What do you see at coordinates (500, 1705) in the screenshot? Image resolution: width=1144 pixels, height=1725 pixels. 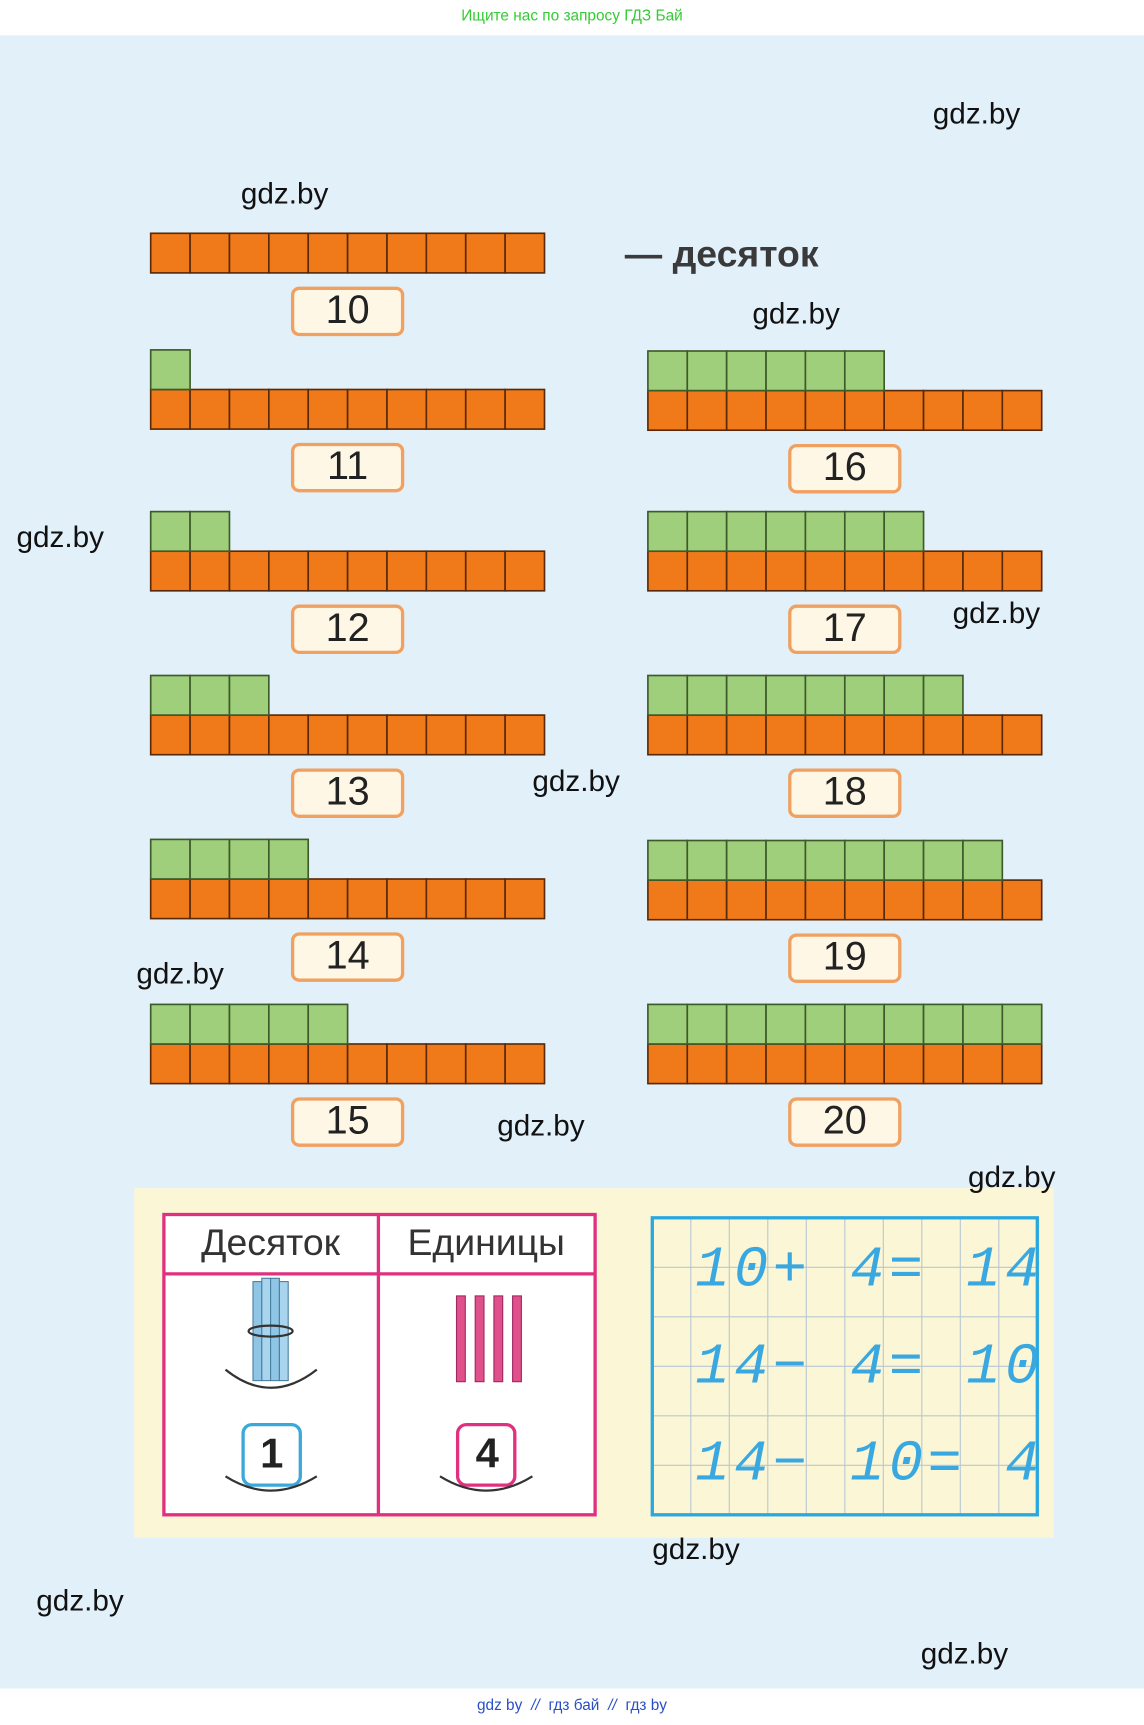 I see `footer-link: gdz by` at bounding box center [500, 1705].